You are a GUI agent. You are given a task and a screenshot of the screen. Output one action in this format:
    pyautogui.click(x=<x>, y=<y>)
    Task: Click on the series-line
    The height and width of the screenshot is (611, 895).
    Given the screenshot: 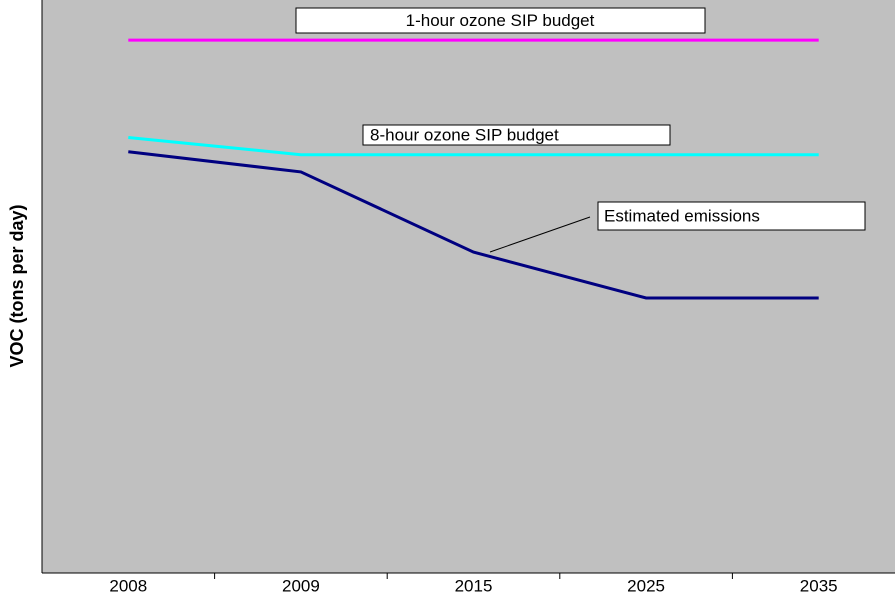 What is the action you would take?
    pyautogui.click(x=473, y=146)
    